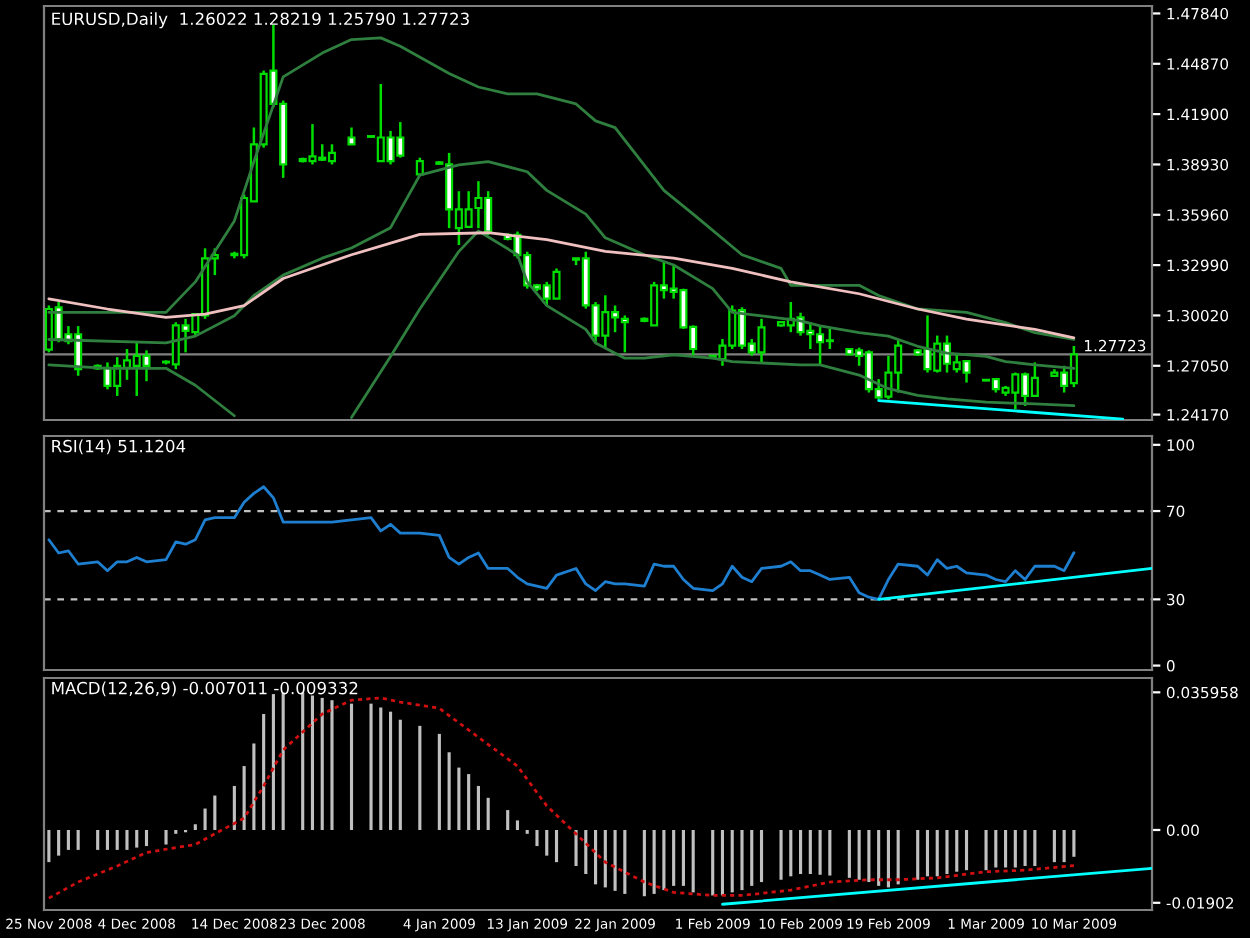 This screenshot has height=938, width=1250. I want to click on chart-title: RSI(14) 51.1204, so click(119, 447).